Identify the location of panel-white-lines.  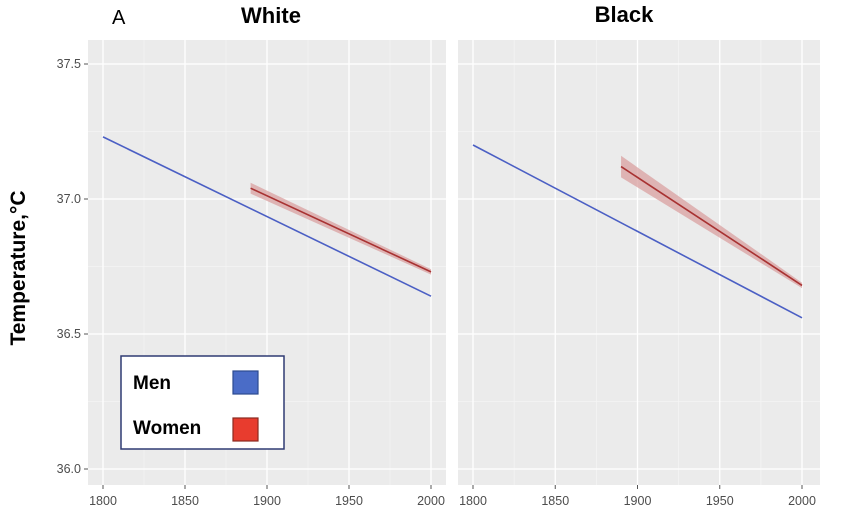
(267, 216).